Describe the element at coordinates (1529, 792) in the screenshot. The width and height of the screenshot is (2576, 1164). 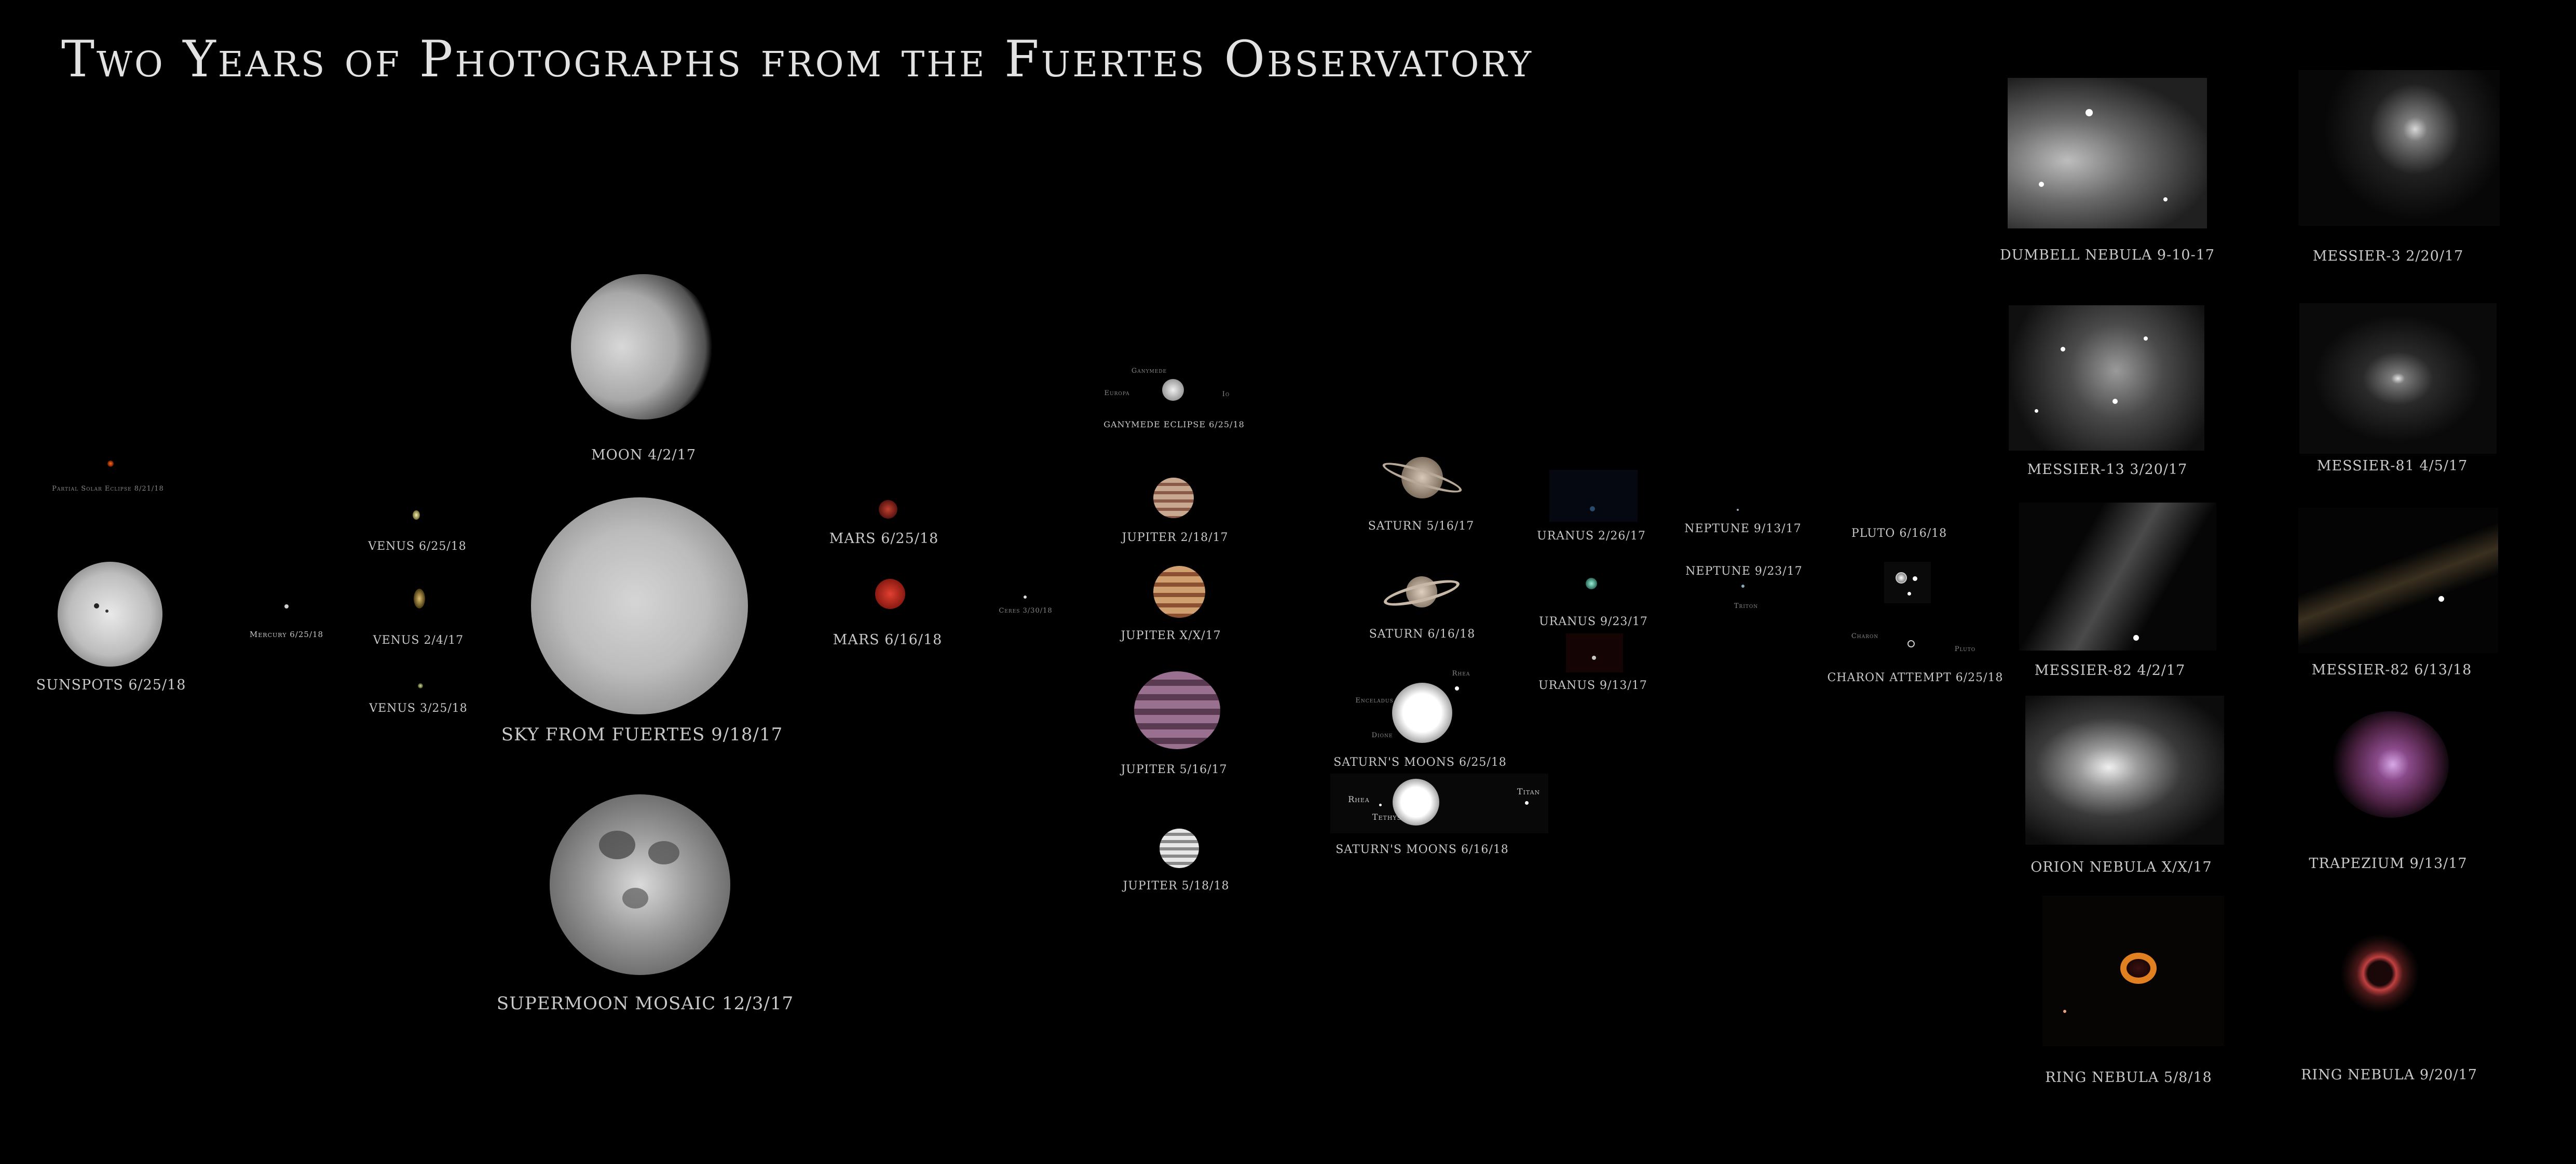
I see `titan-label: Titan` at that location.